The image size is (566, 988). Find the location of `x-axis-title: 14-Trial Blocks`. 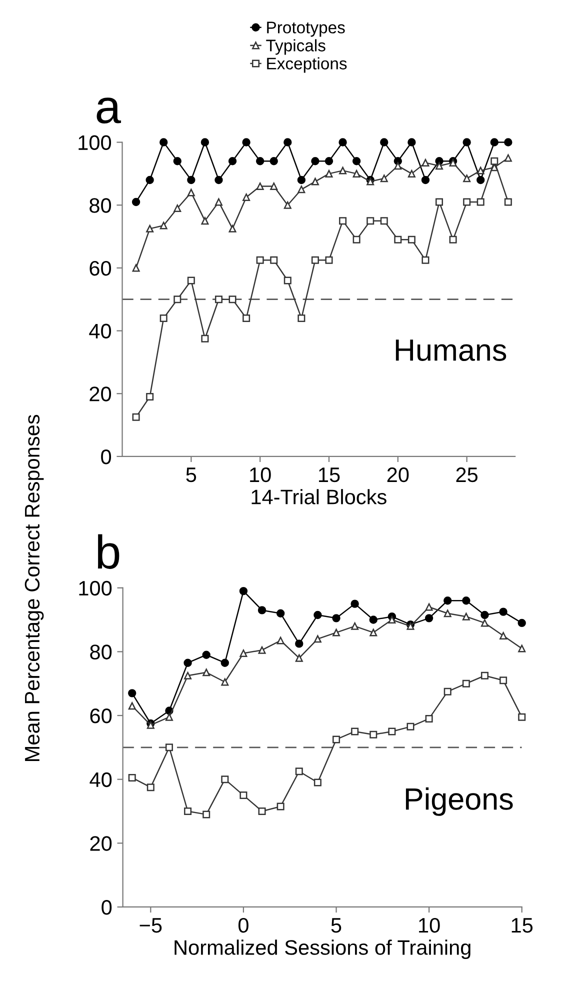

x-axis-title: 14-Trial Blocks is located at coordinates (319, 496).